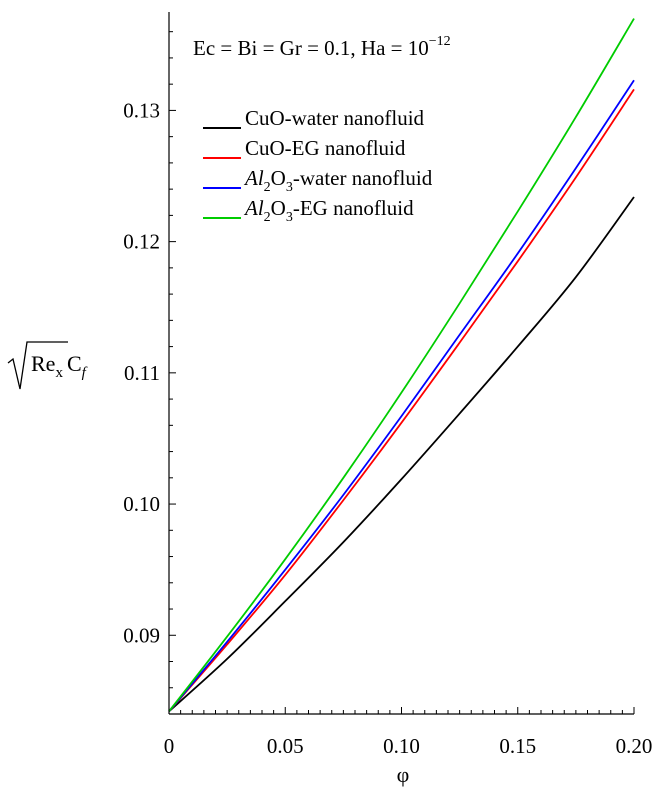 The image size is (657, 789). Describe the element at coordinates (311, 48) in the screenshot. I see `annotation-text: Ec = Bi = Gr = 0.1, Ha = 10` at that location.